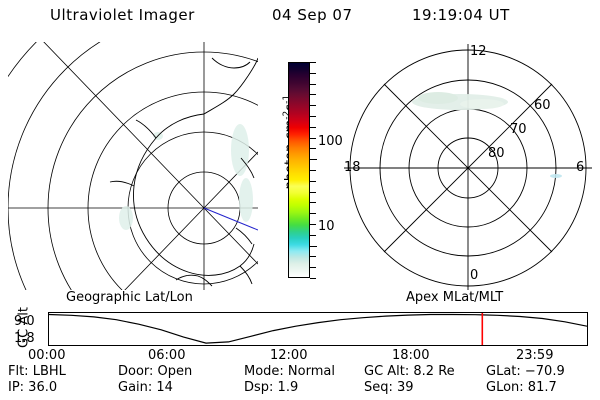  Describe the element at coordinates (330, 141) in the screenshot. I see `colorbar-tick-label-100: 100` at that location.